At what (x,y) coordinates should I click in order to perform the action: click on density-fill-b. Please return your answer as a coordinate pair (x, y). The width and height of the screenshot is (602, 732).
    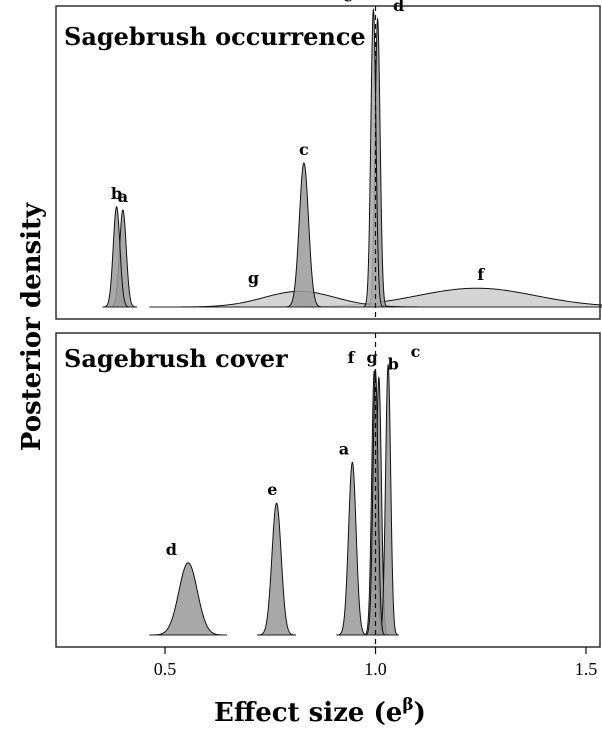
    Looking at the image, I should click on (116, 256).